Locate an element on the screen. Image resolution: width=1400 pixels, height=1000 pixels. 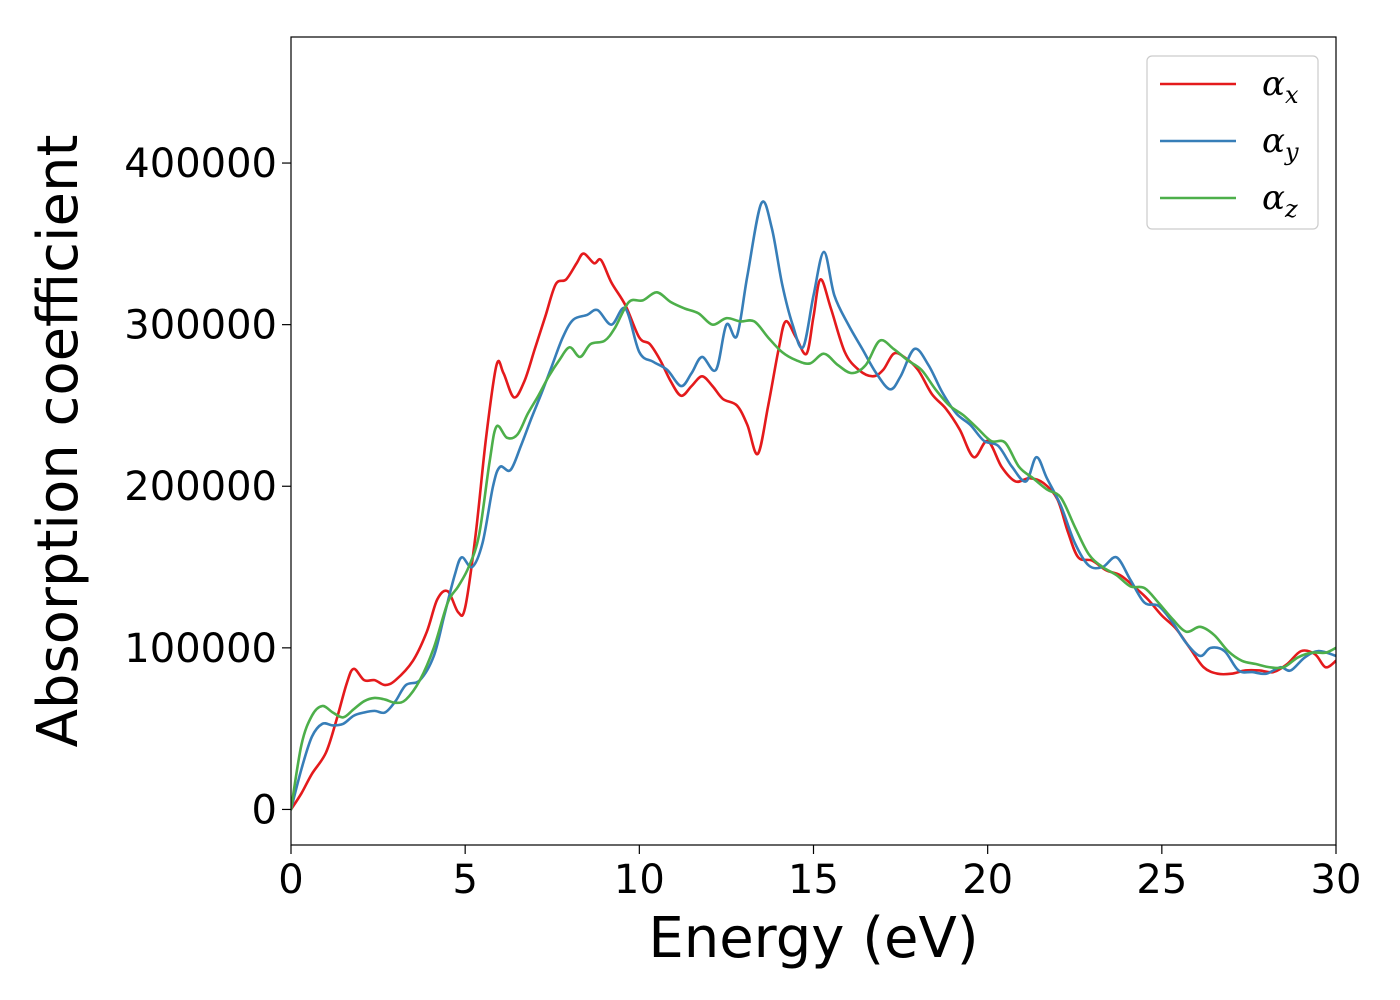
legend-label-x: αx is located at coordinates (1280, 86).